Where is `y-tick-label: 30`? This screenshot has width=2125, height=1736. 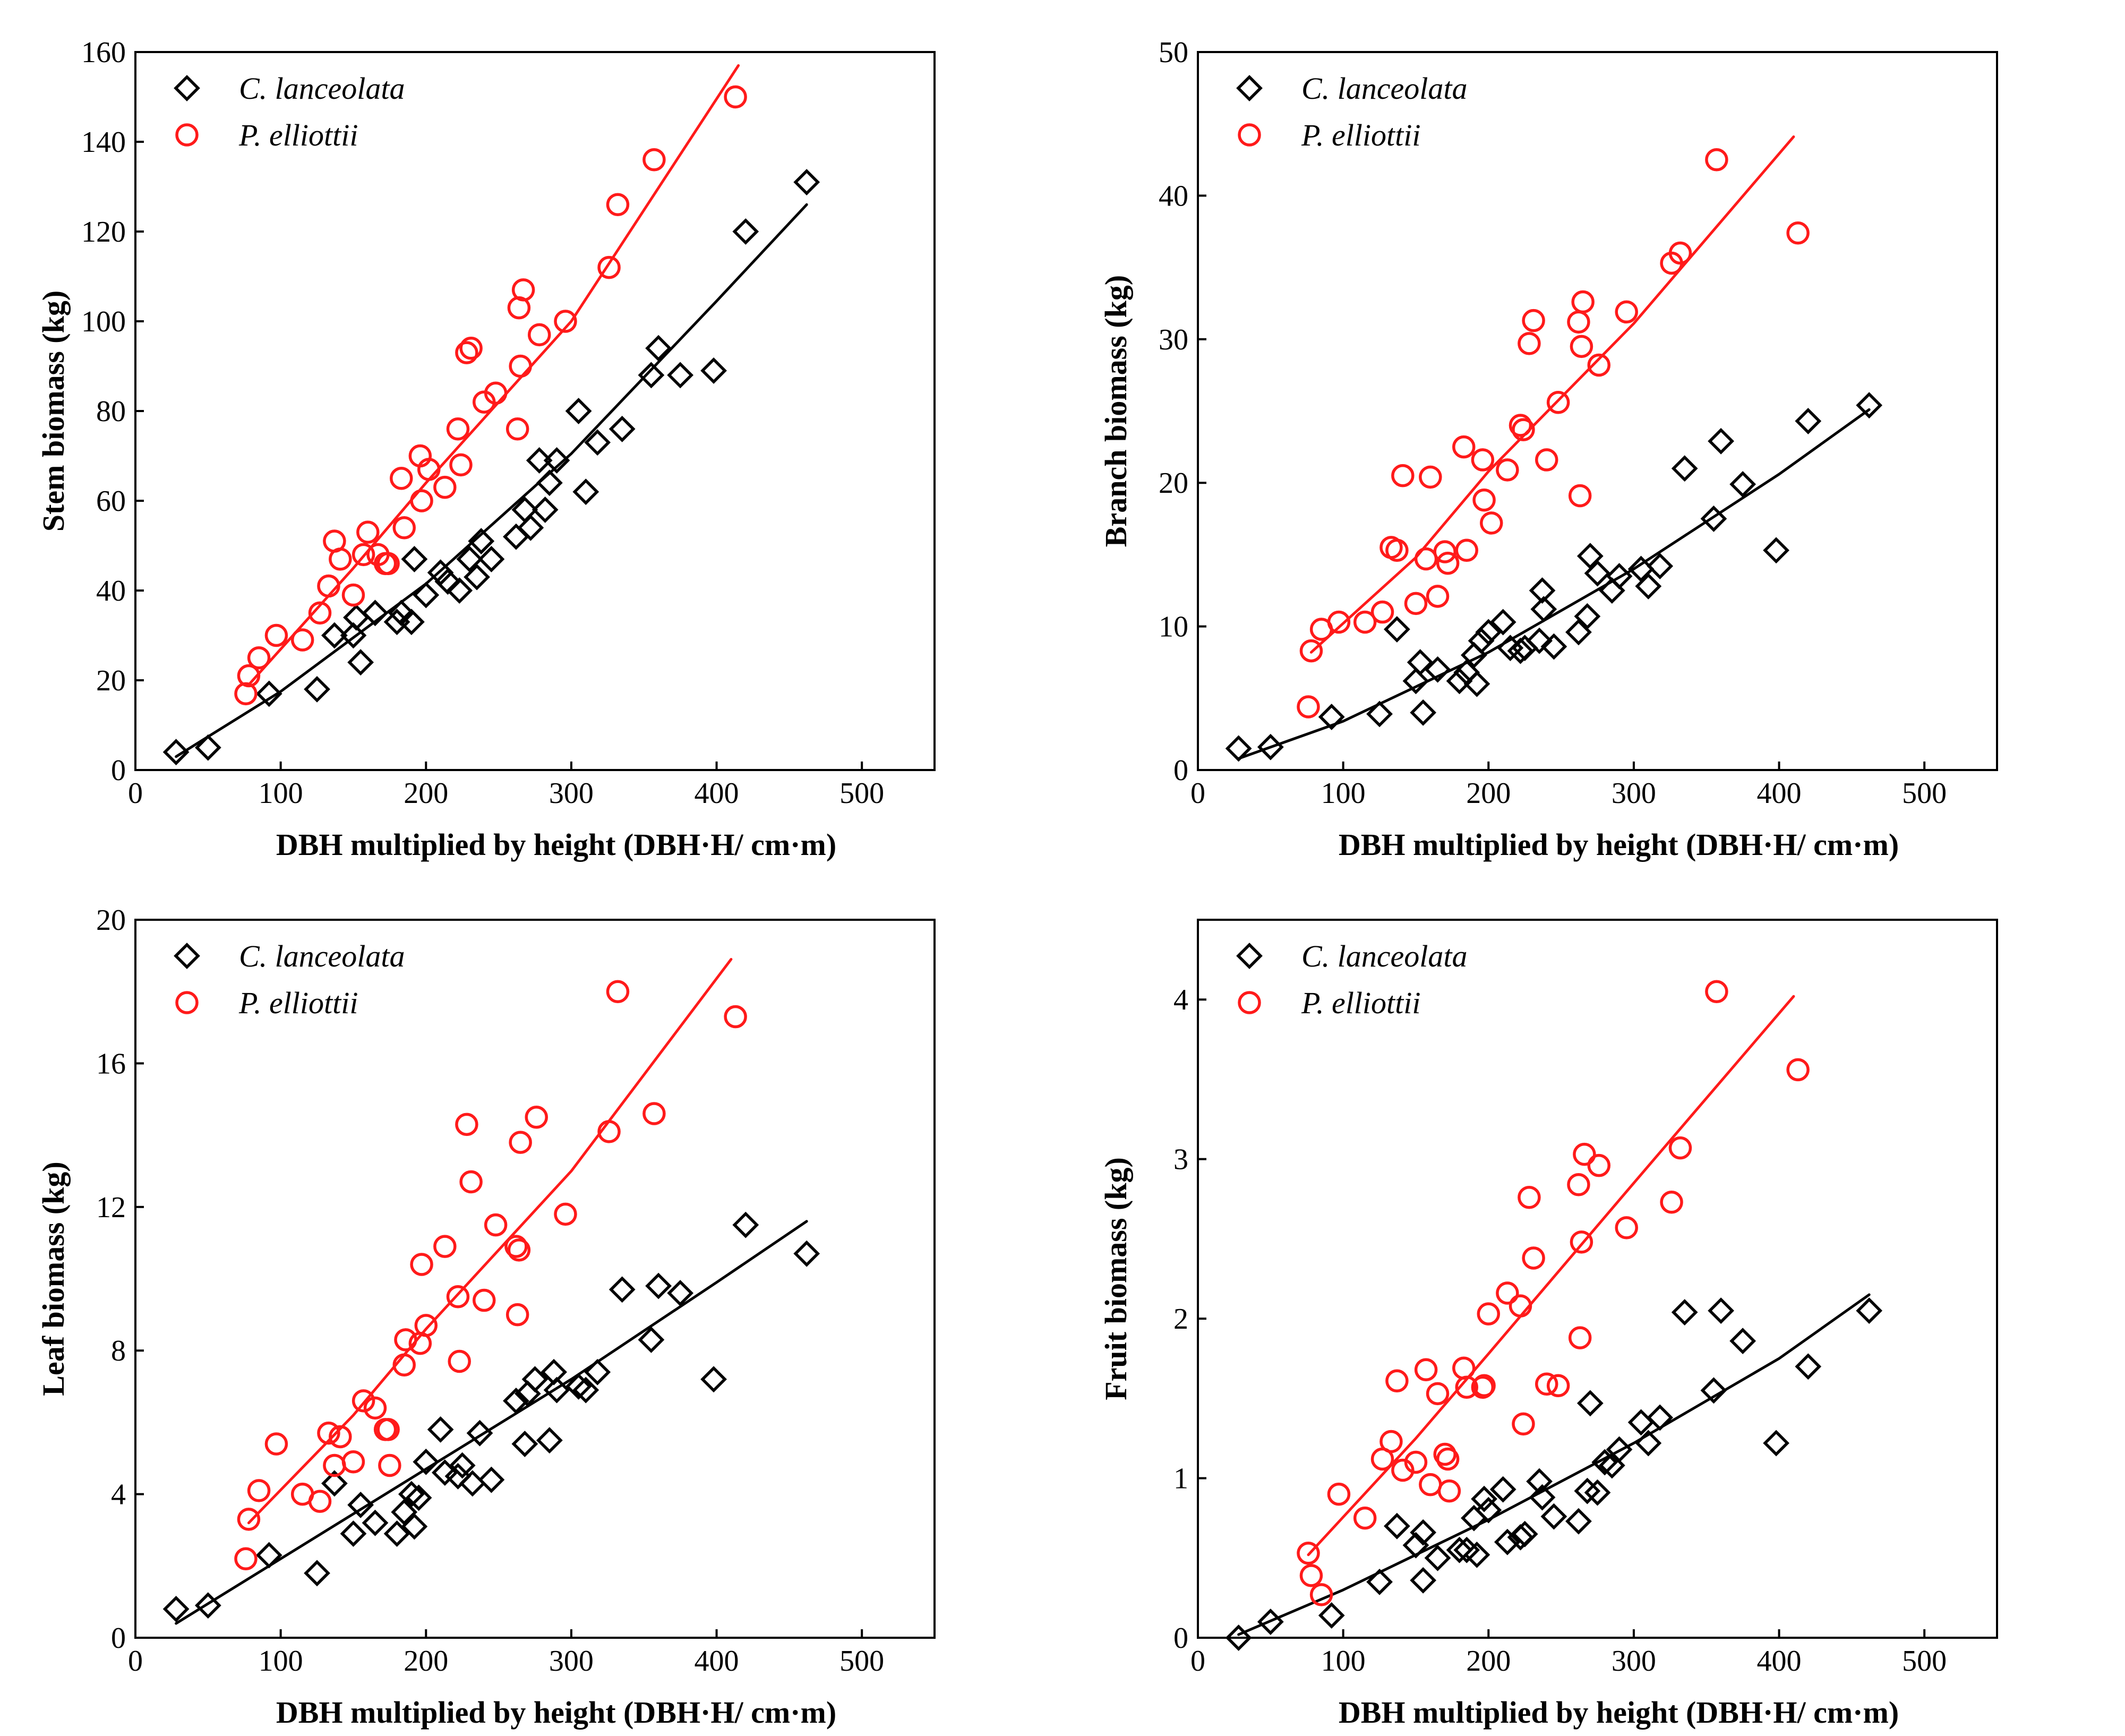 y-tick-label: 30 is located at coordinates (1173, 339).